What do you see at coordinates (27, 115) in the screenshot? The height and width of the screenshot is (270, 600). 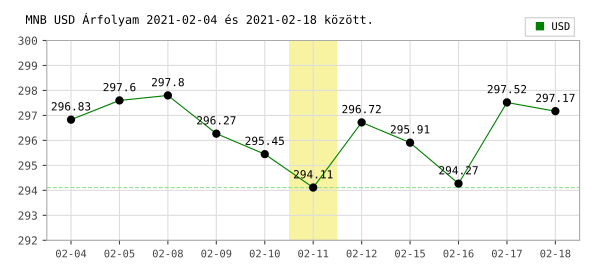 I see `y-tick-label: 297` at bounding box center [27, 115].